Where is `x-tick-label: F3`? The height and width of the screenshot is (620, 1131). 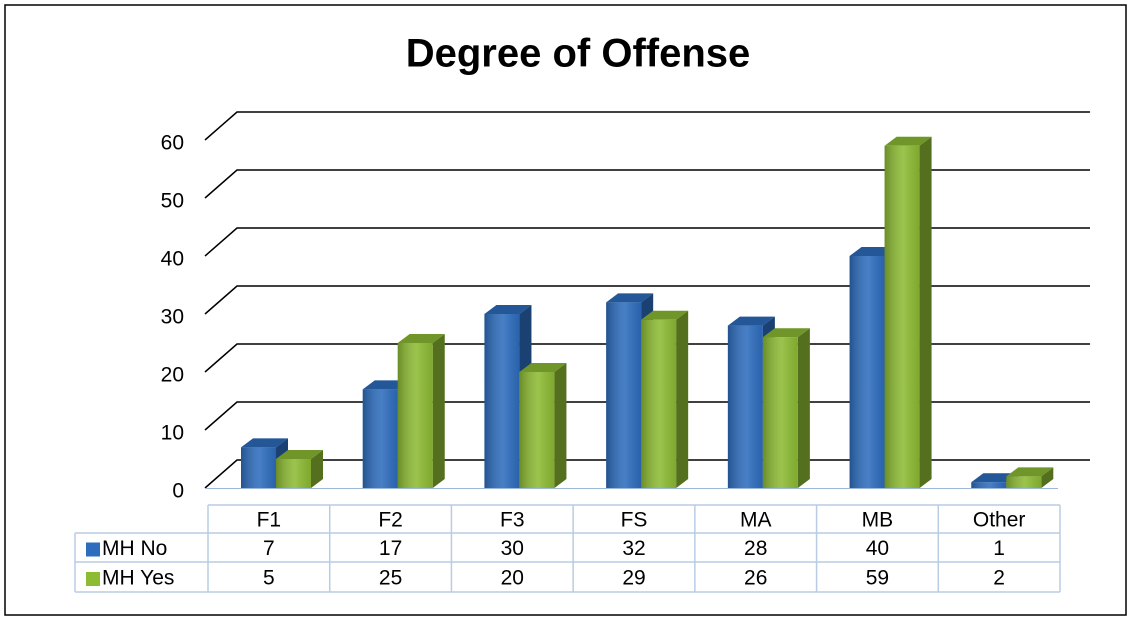 x-tick-label: F3 is located at coordinates (512, 520).